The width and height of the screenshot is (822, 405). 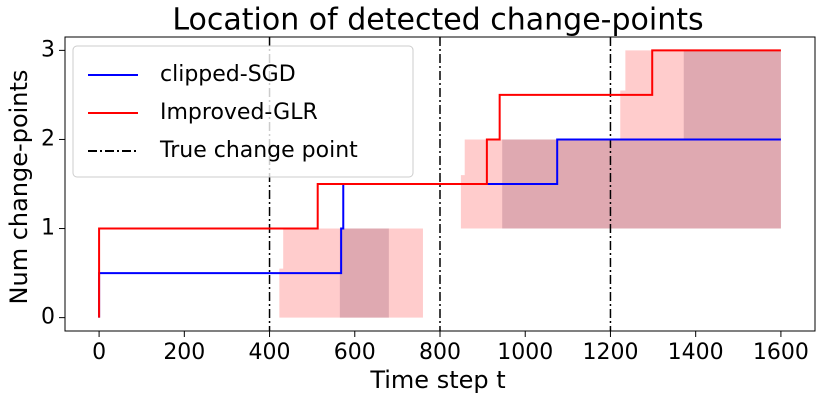 I want to click on legend-label: Improved-GLR, so click(x=239, y=112).